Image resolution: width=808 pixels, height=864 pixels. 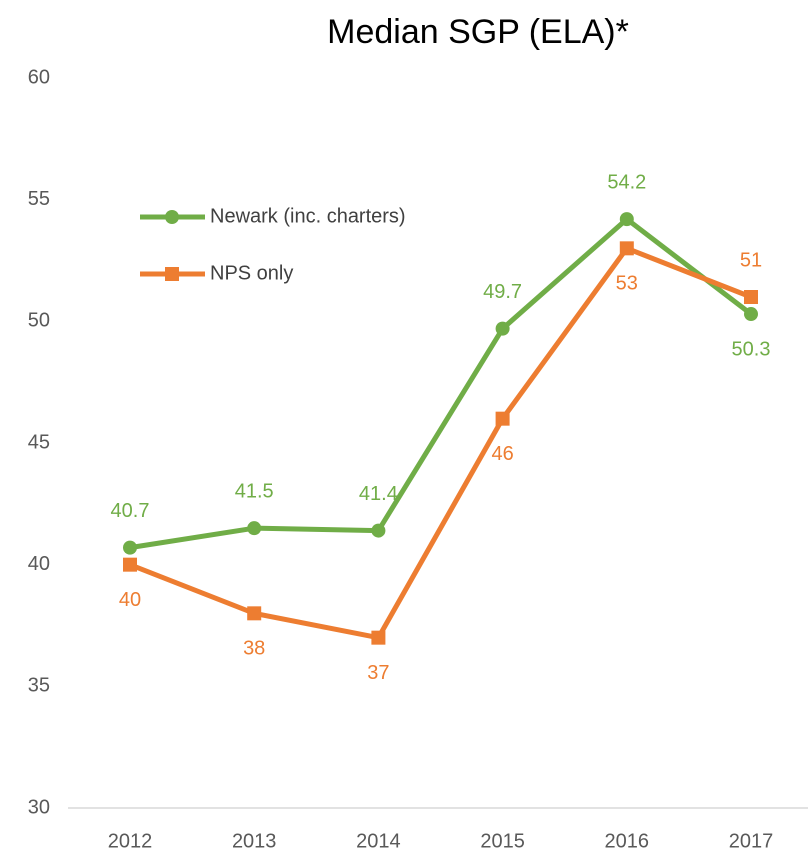 What do you see at coordinates (130, 511) in the screenshot?
I see `data-label: 40.7` at bounding box center [130, 511].